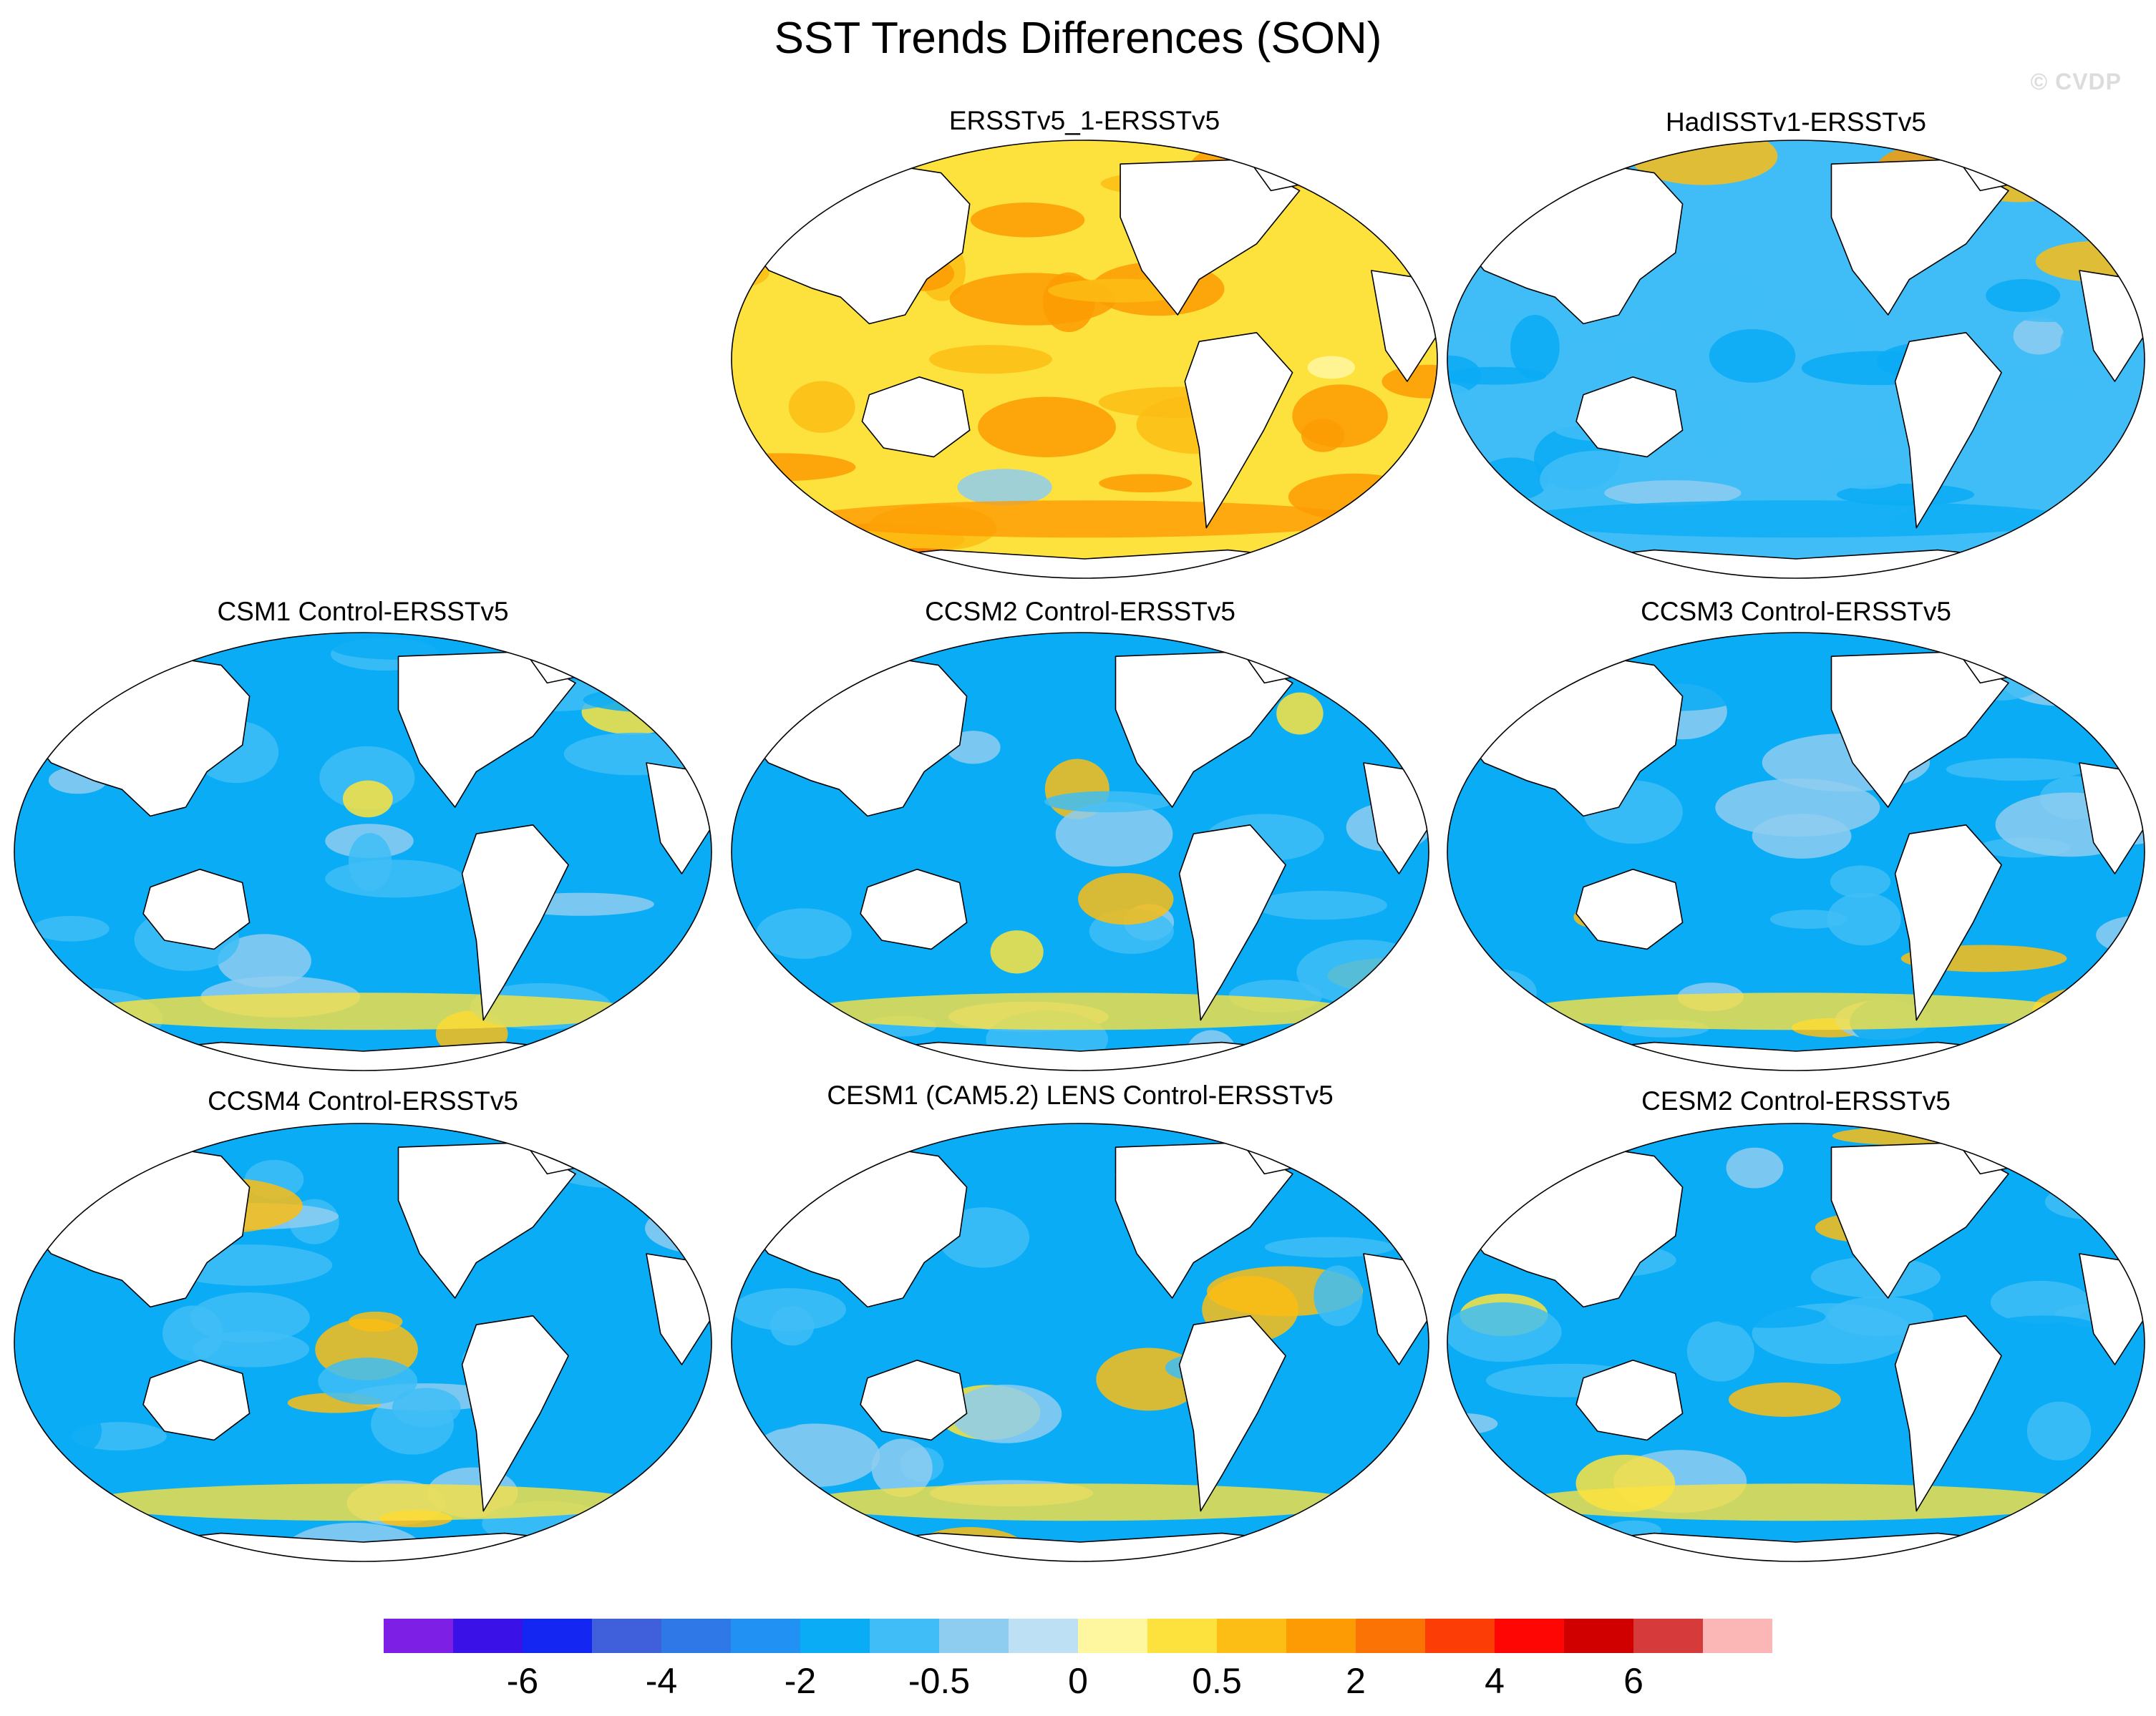 The image size is (2156, 1716). I want to click on colorbar-tick-label: 6, so click(1633, 1681).